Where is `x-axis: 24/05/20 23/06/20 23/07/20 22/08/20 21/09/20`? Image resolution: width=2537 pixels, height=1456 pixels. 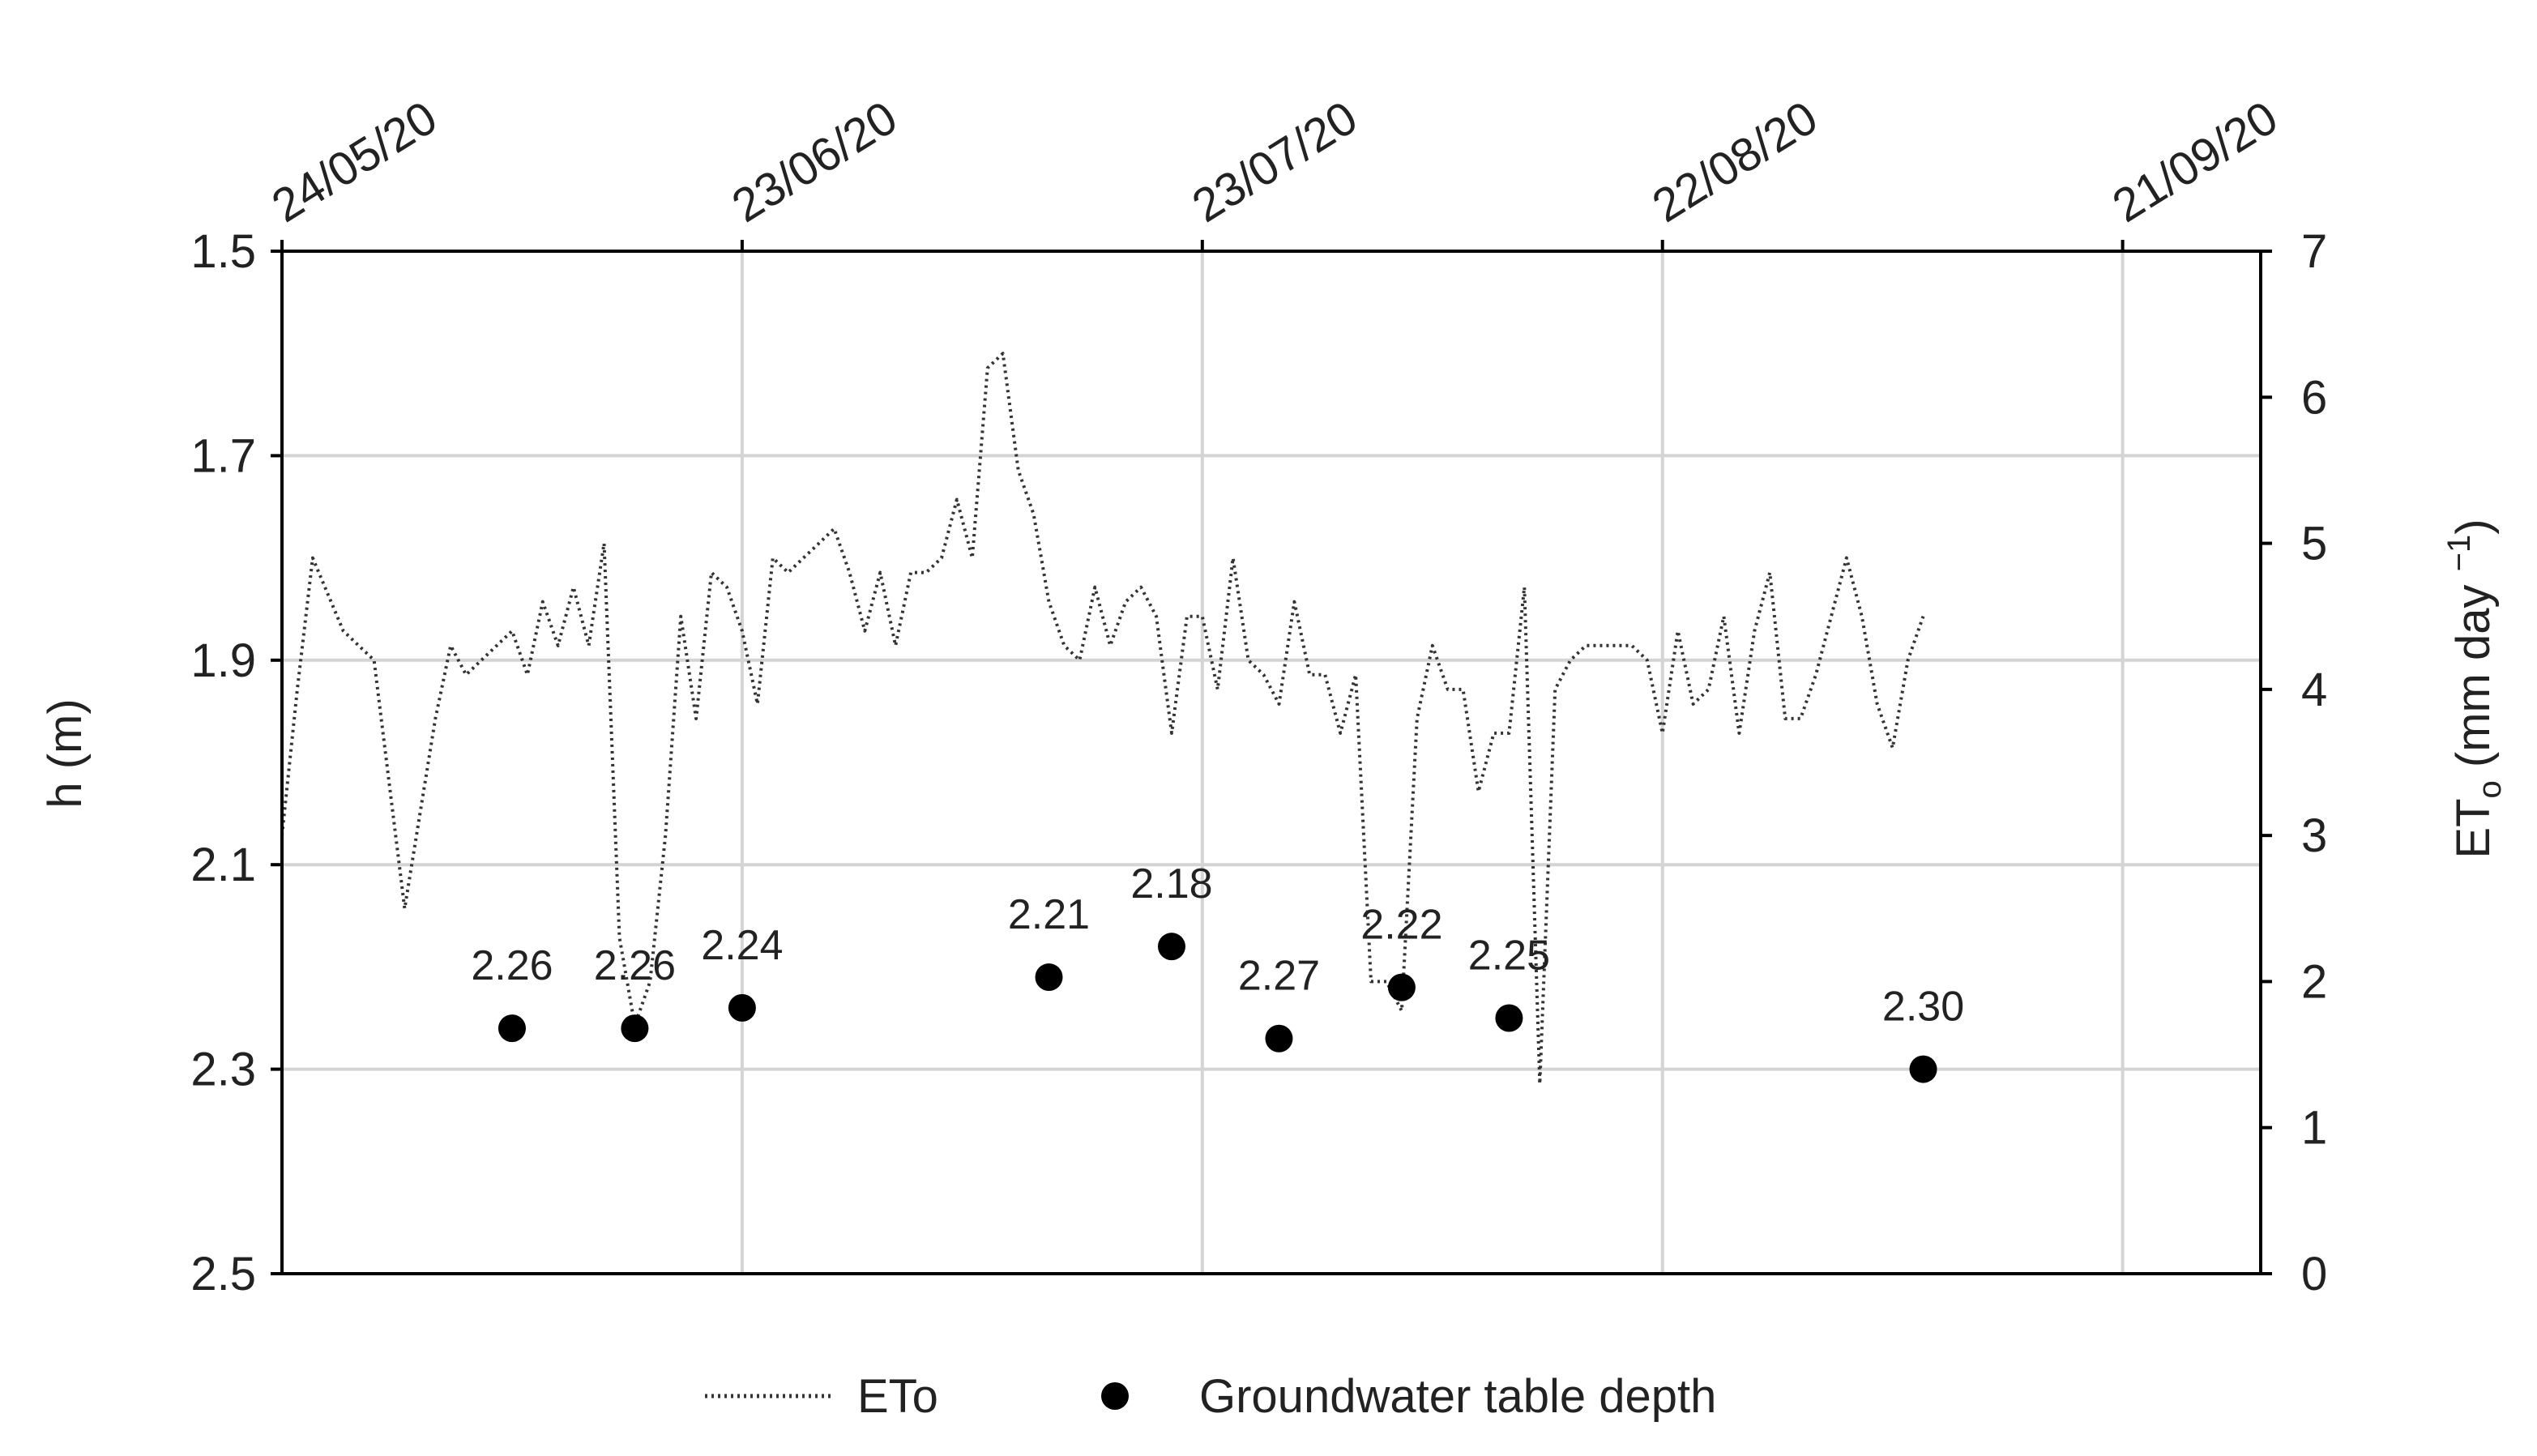
x-axis: 24/05/20 23/06/20 23/07/20 22/08/20 21/09/20 is located at coordinates (1275, 171).